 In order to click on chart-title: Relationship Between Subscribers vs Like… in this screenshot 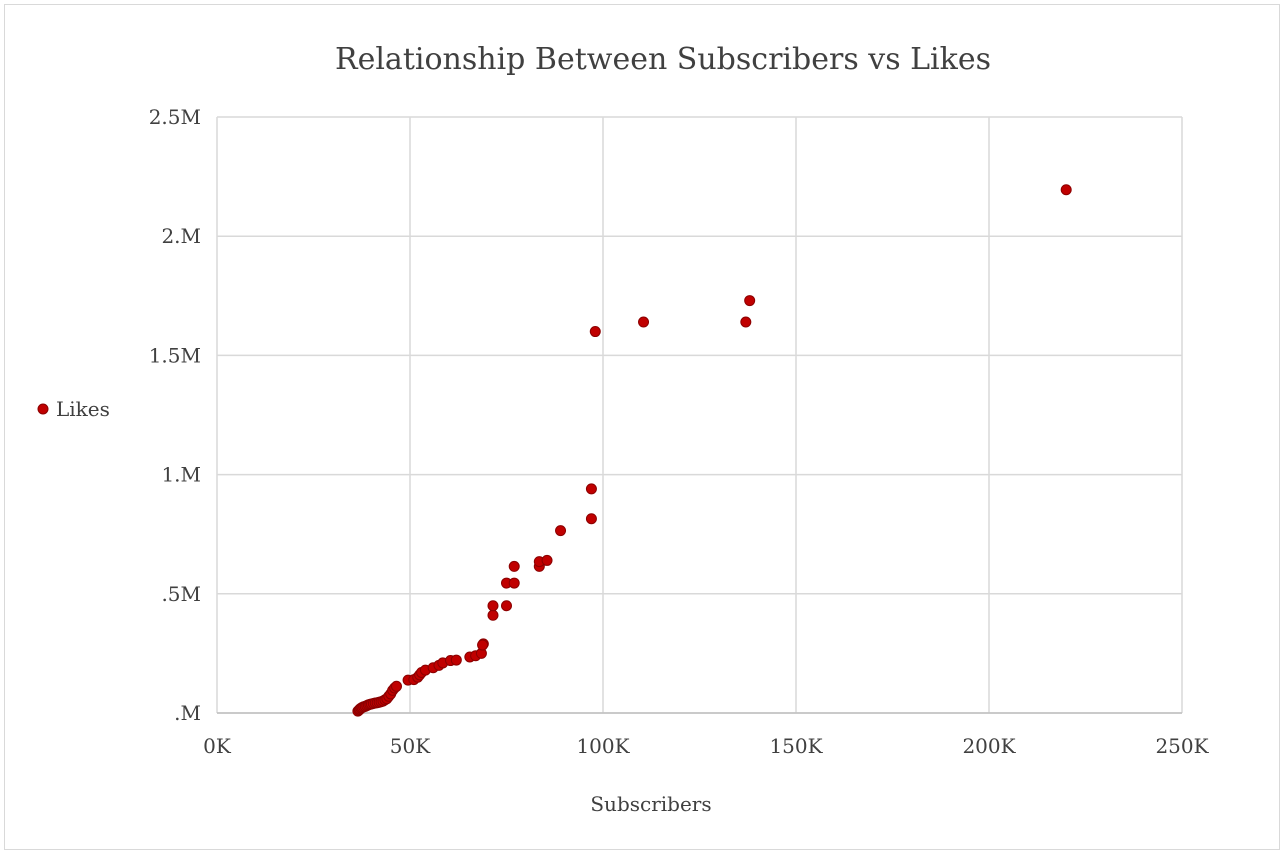, I will do `click(663, 59)`.